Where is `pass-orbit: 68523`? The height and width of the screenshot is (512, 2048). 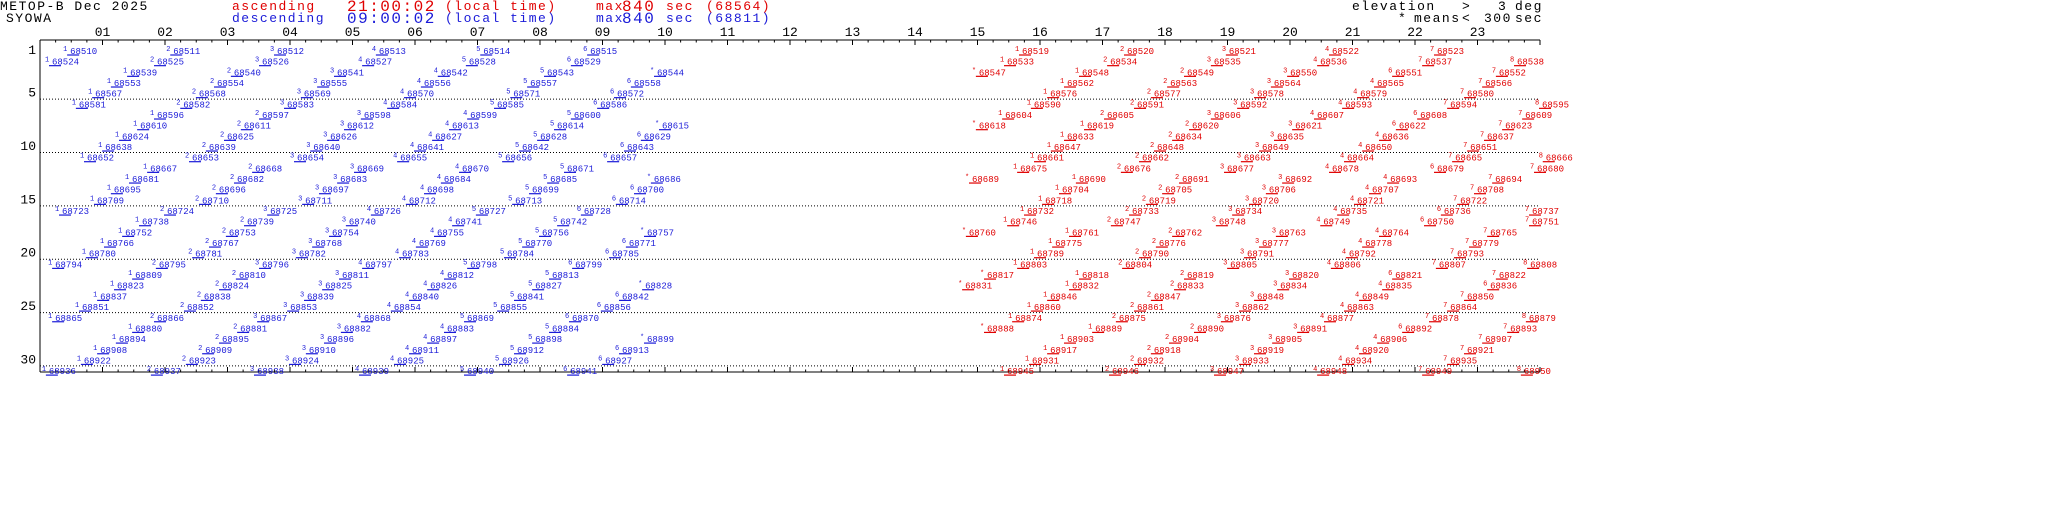 pass-orbit: 68523 is located at coordinates (1450, 52).